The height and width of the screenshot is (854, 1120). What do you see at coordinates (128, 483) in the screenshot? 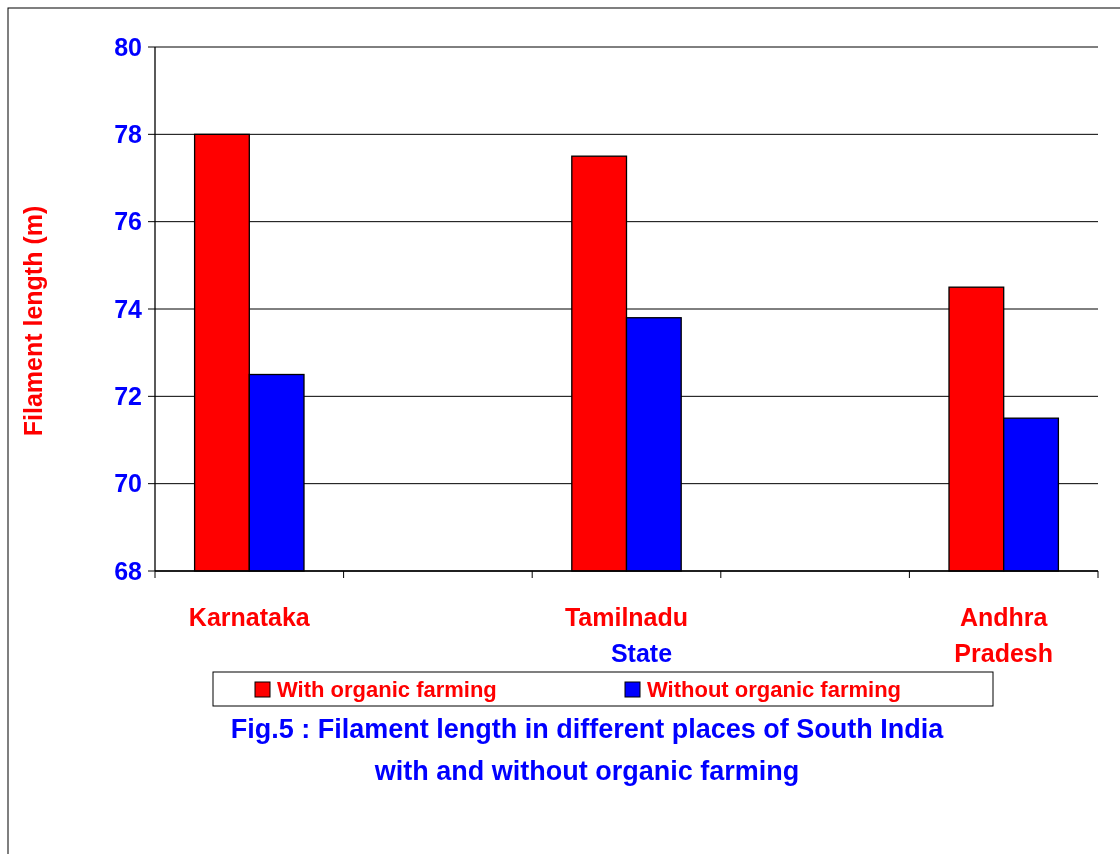
I see `y-tick-label: 70` at bounding box center [128, 483].